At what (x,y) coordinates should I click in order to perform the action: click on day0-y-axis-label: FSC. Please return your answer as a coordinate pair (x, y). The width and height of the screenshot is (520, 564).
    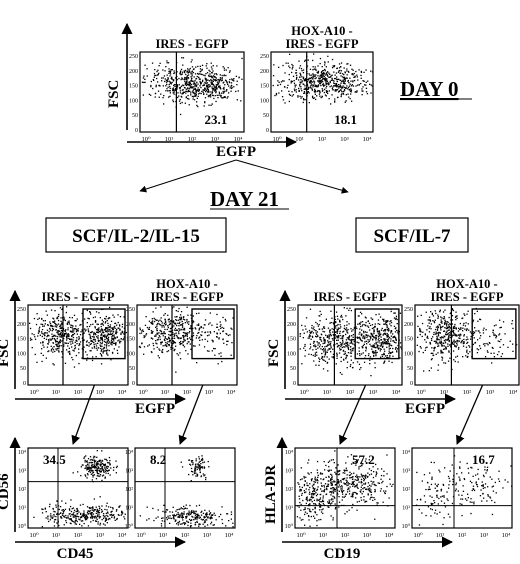
    Looking at the image, I should click on (114, 94).